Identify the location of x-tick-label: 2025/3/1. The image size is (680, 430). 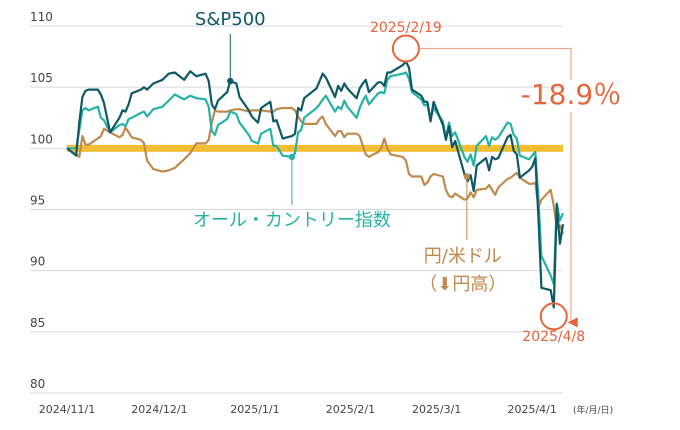
(436, 409).